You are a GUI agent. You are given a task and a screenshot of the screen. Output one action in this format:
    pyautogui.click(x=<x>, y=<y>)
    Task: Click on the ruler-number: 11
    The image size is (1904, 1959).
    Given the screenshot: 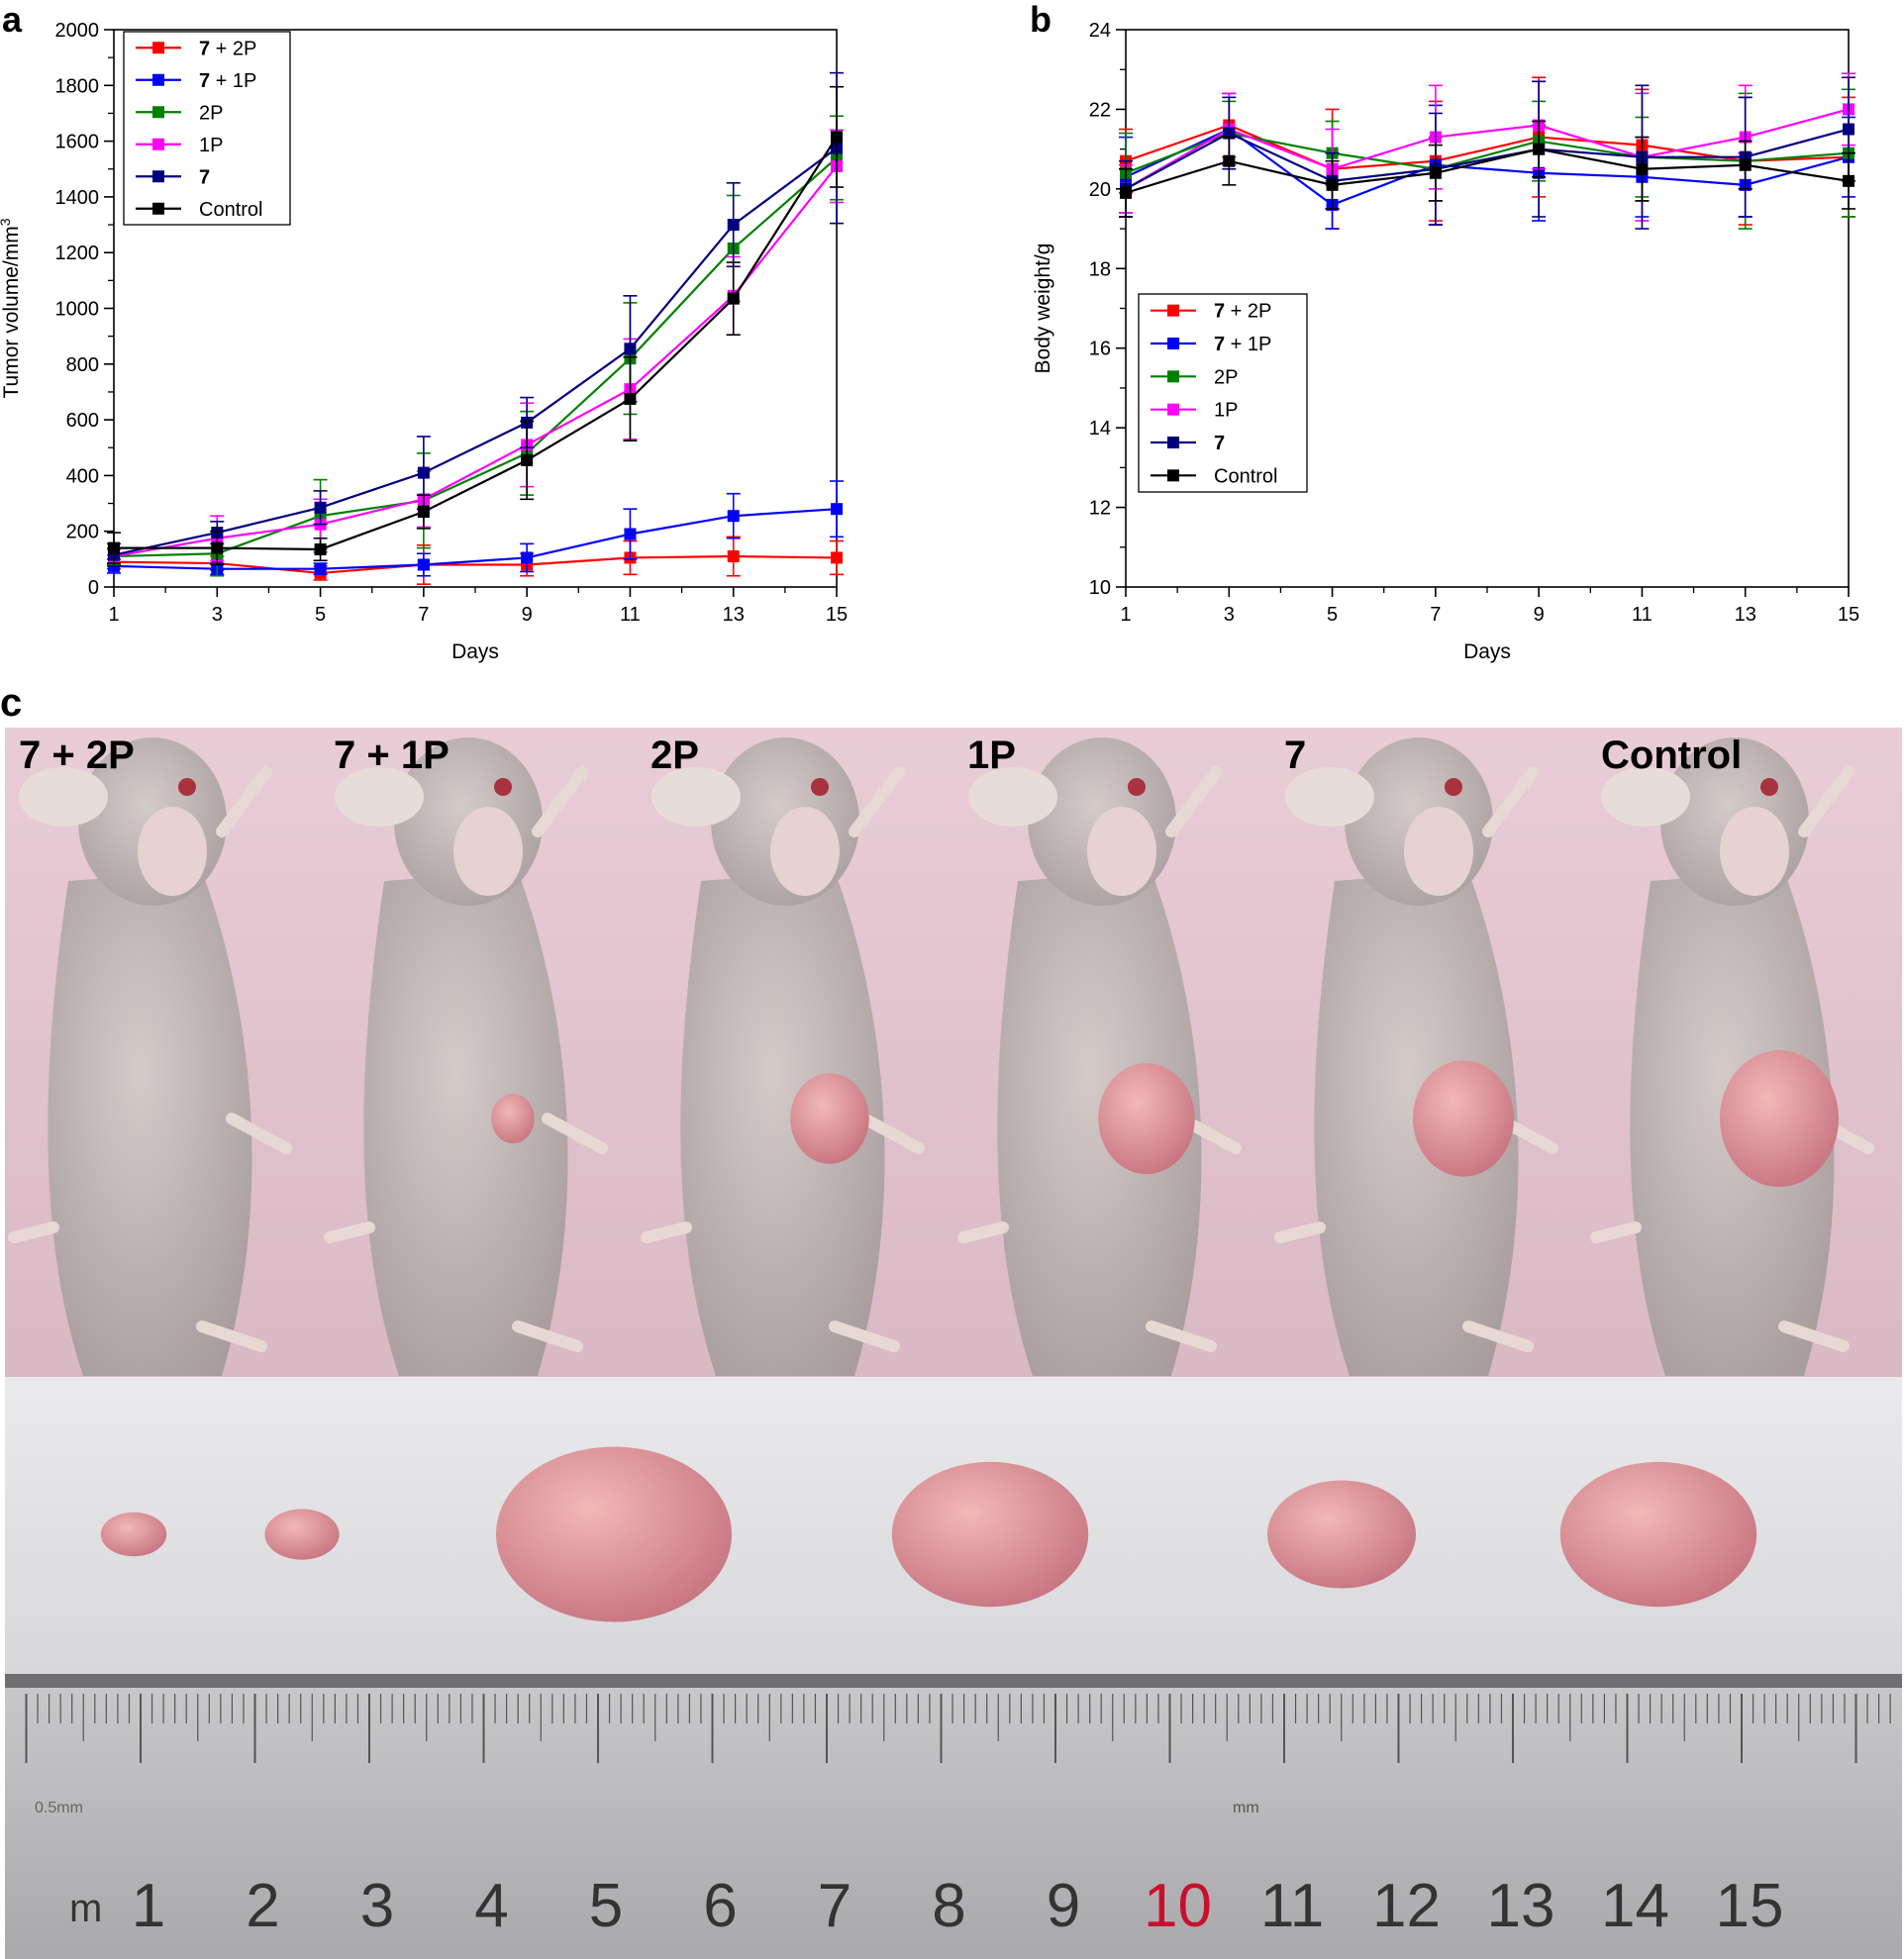 What is the action you would take?
    pyautogui.click(x=1292, y=1906)
    